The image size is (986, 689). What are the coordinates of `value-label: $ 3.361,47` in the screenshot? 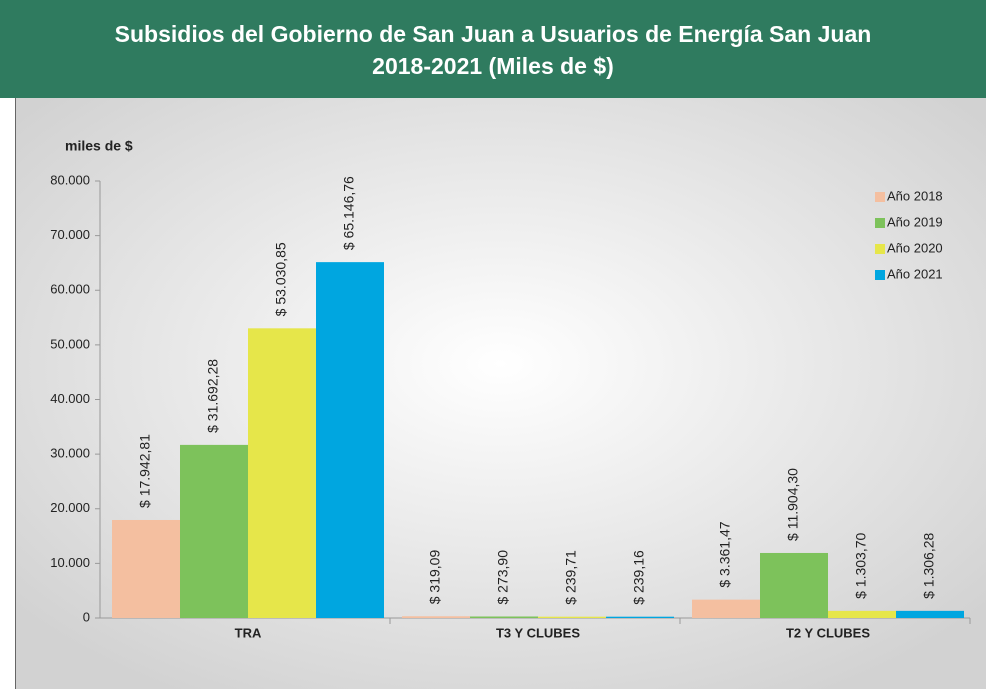 It's located at (725, 554).